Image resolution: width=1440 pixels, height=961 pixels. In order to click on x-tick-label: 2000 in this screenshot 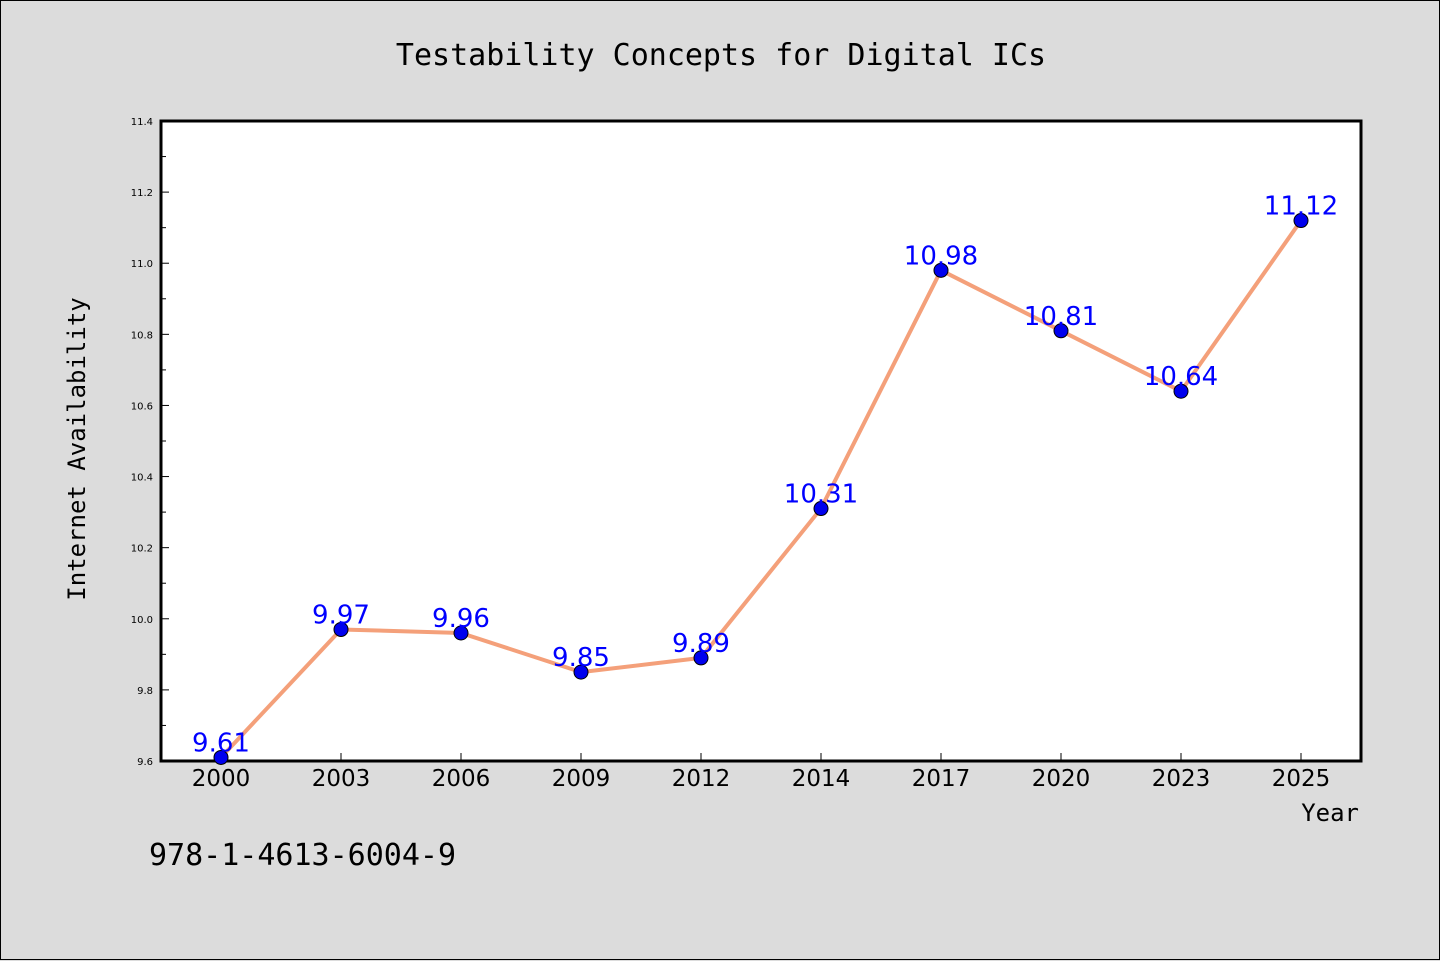, I will do `click(221, 779)`.